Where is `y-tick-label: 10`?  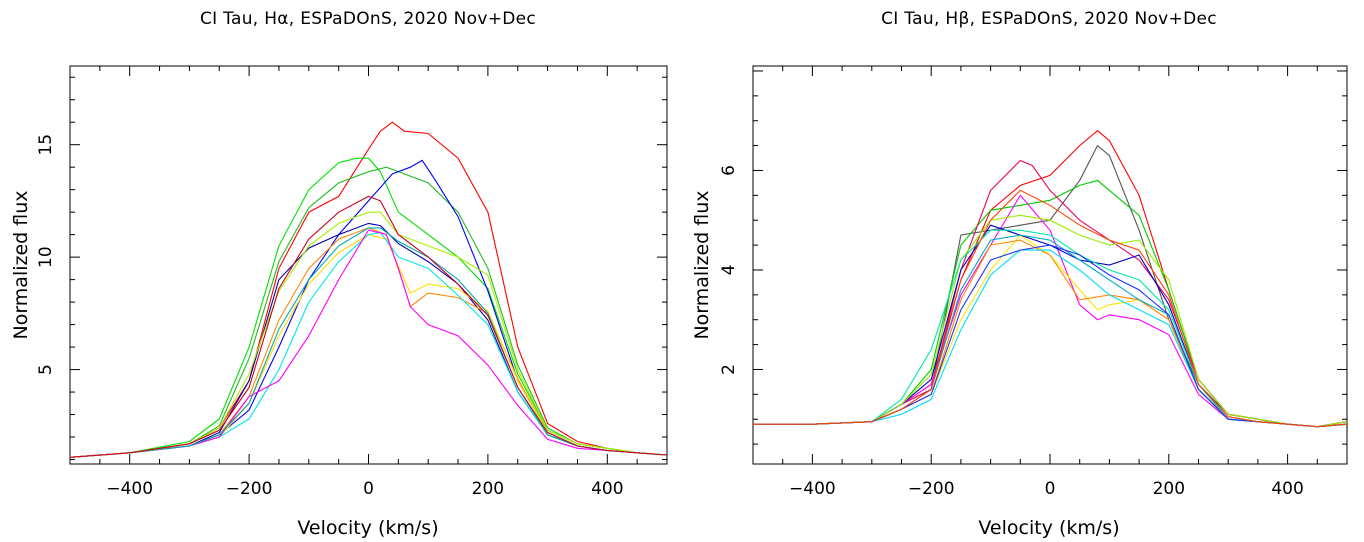
y-tick-label: 10 is located at coordinates (46, 257).